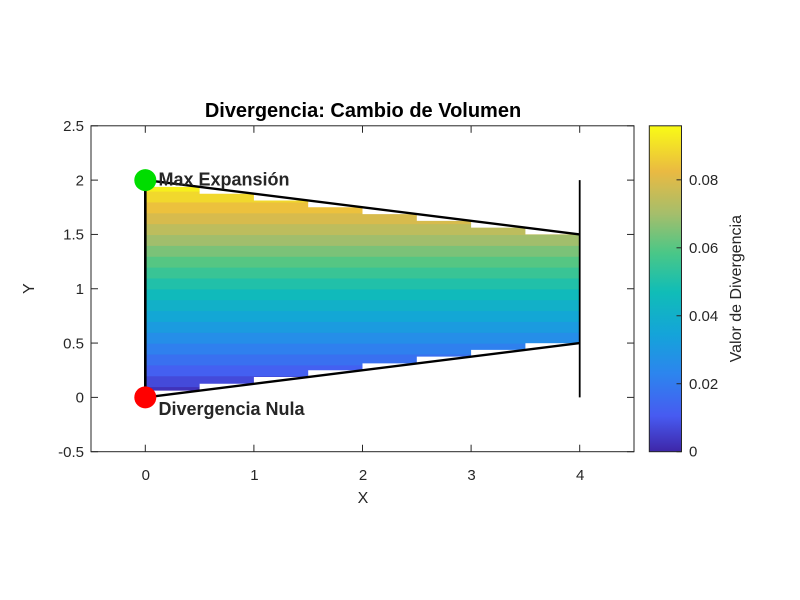 This screenshot has height=600, width=800. I want to click on y-tick-label: 0.5, so click(73, 343).